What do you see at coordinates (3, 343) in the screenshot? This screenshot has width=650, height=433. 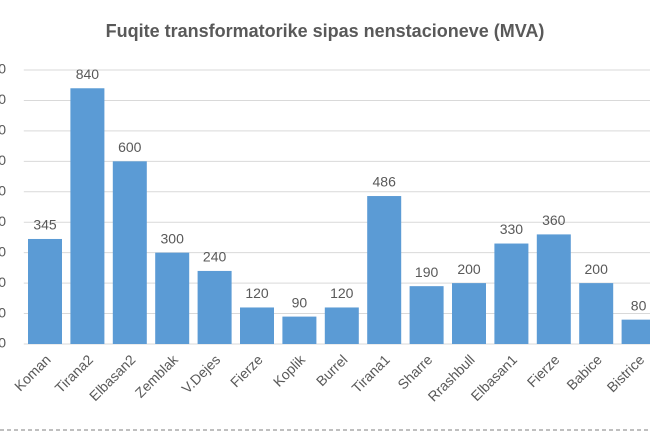 I see `y-tick-label: 0` at bounding box center [3, 343].